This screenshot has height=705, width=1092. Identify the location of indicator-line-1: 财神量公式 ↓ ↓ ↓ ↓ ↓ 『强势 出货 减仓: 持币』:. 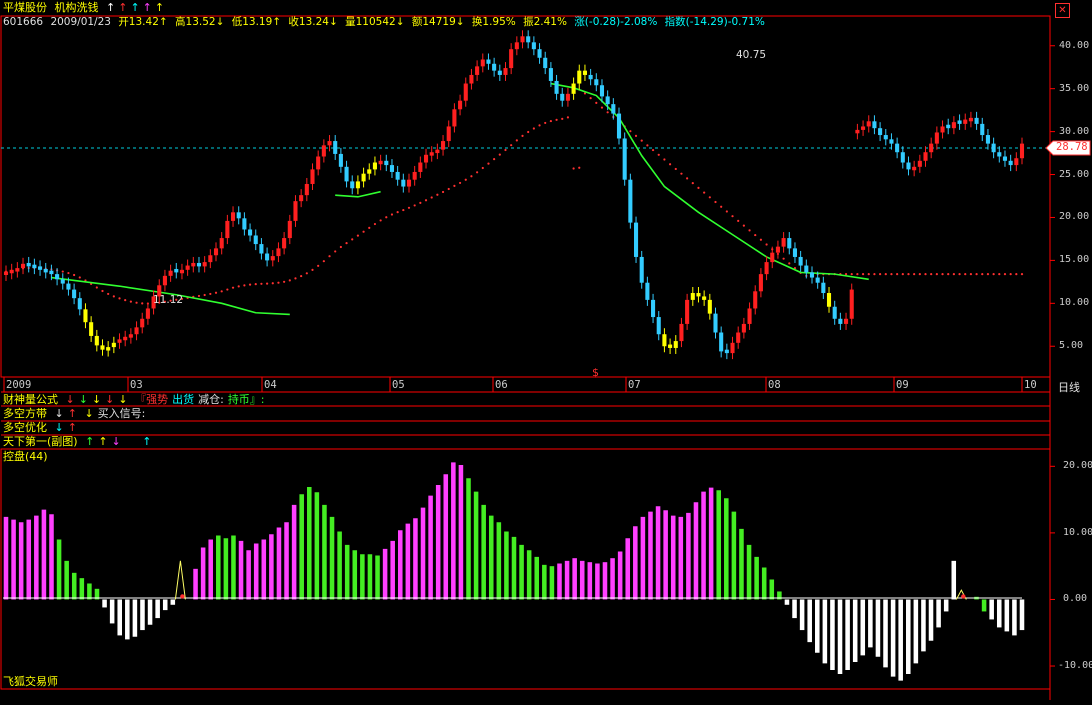
(136, 399).